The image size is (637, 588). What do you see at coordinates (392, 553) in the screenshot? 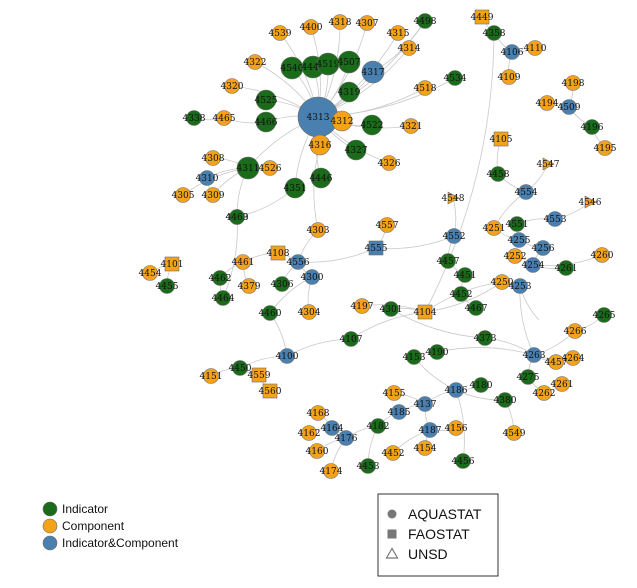
I see `legend-unsd-symbol` at bounding box center [392, 553].